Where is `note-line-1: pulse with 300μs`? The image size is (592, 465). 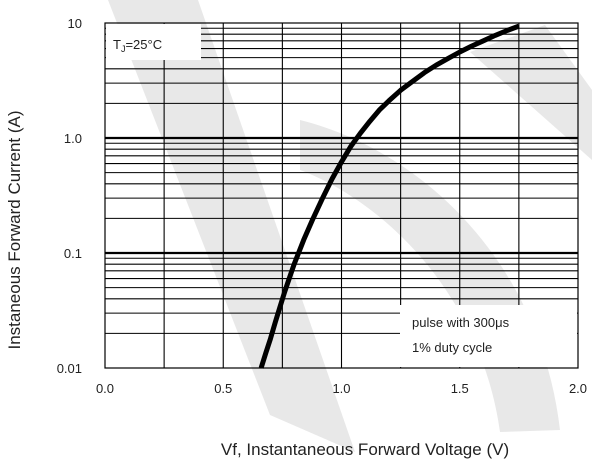
note-line-1: pulse with 300μs is located at coordinates (461, 322).